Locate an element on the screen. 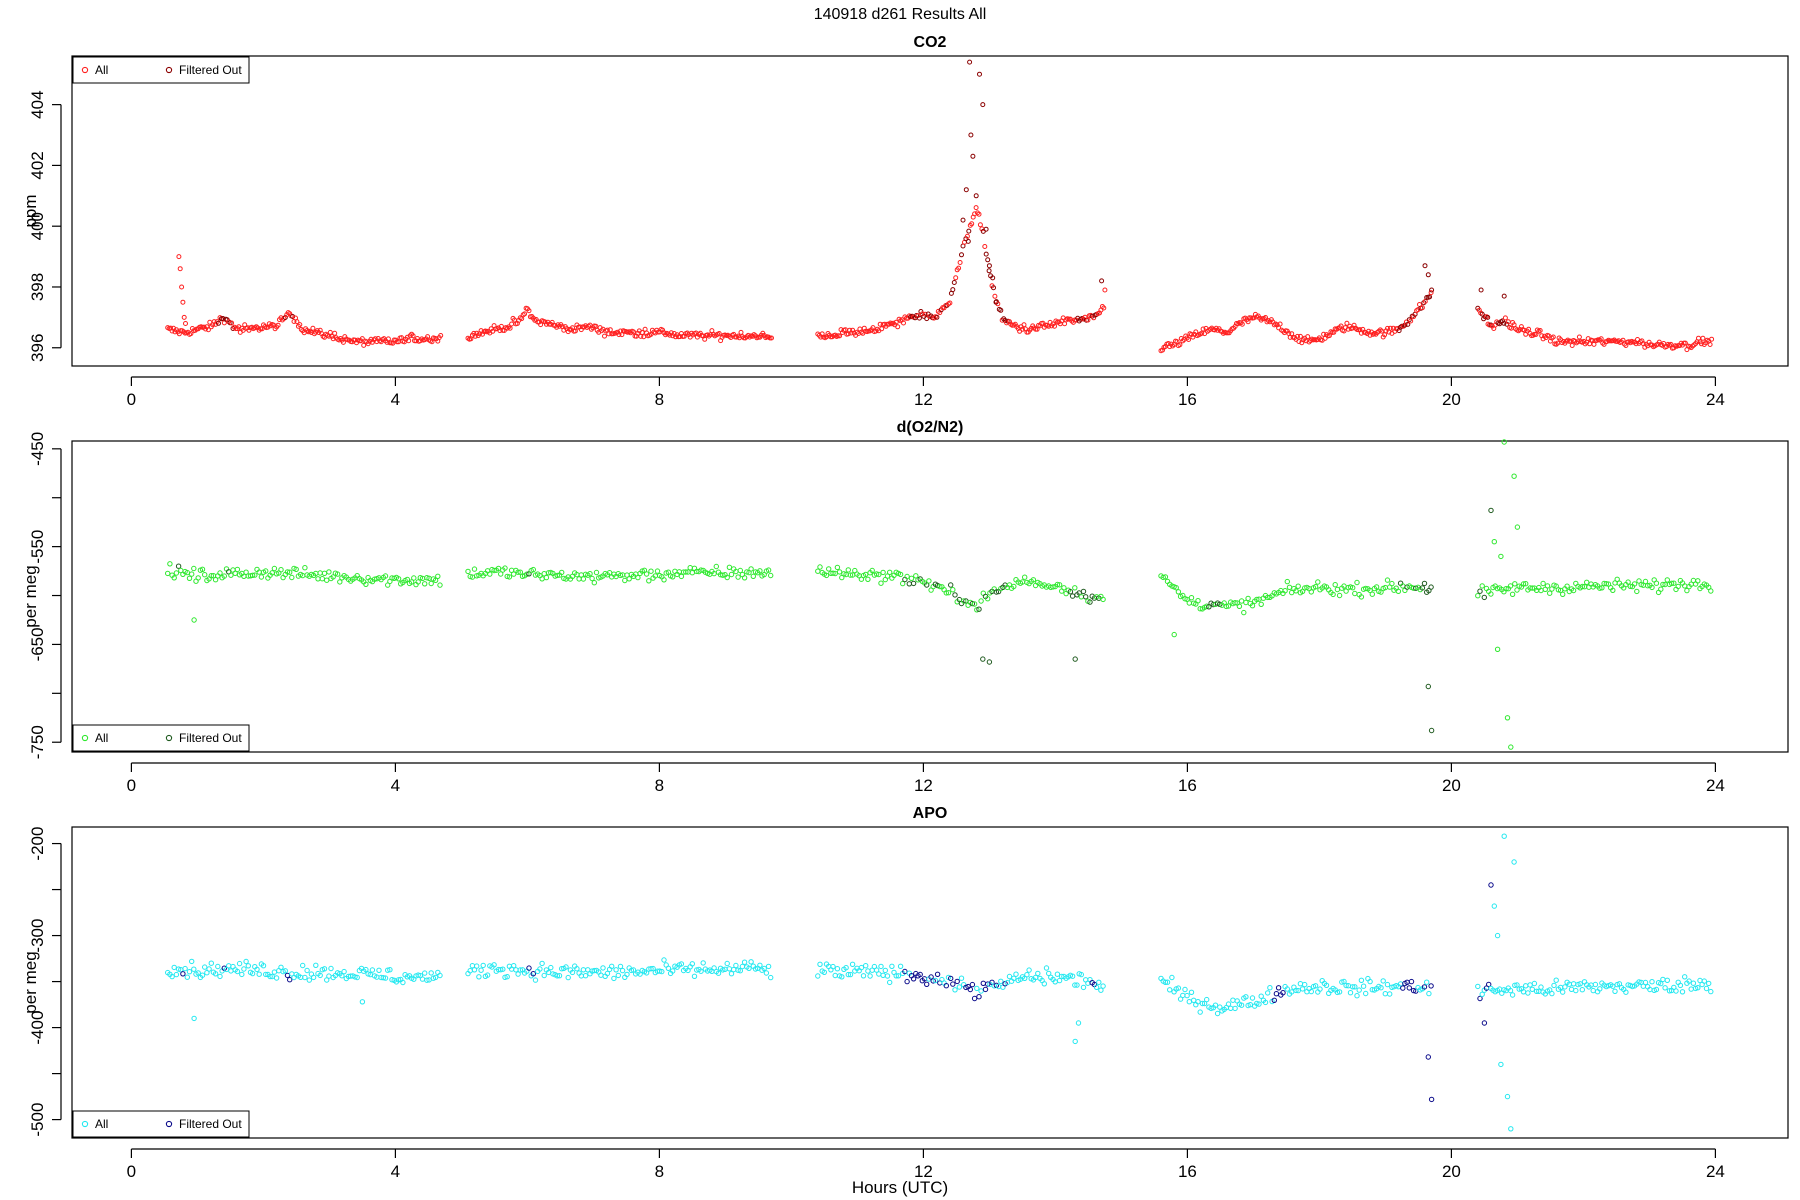 The image size is (1800, 1200). co2-y-tick-label: 398 is located at coordinates (37, 287).